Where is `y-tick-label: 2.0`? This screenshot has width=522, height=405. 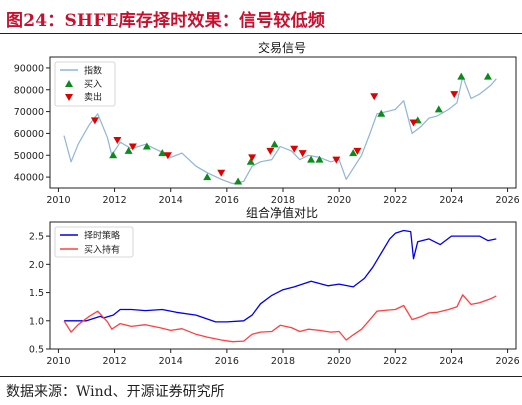 y-tick-label: 2.0 is located at coordinates (36, 265).